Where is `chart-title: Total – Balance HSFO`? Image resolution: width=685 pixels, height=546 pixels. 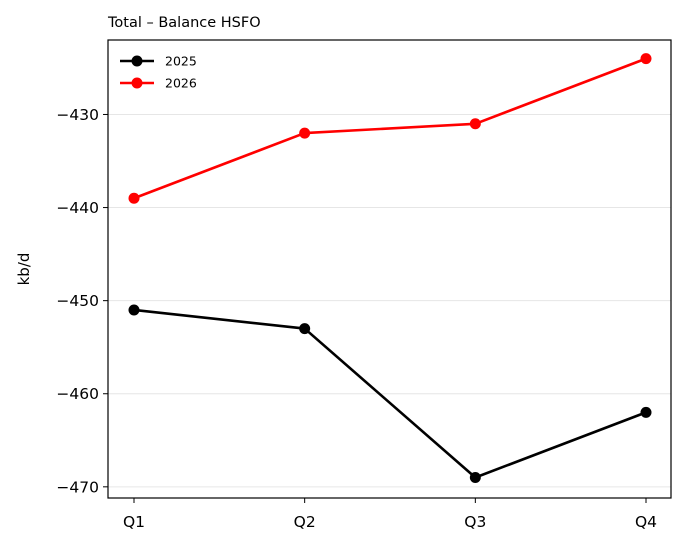
chart-title: Total – Balance HSFO is located at coordinates (184, 23).